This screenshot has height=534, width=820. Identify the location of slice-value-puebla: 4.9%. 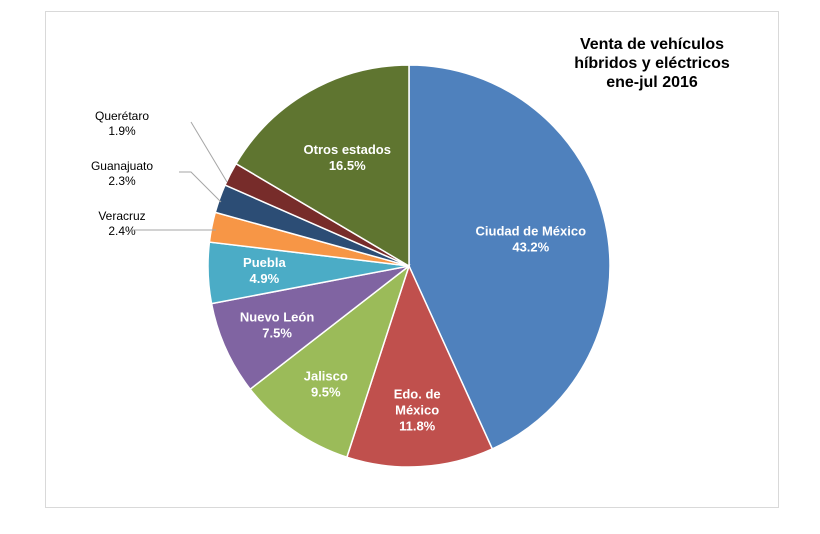
(265, 278).